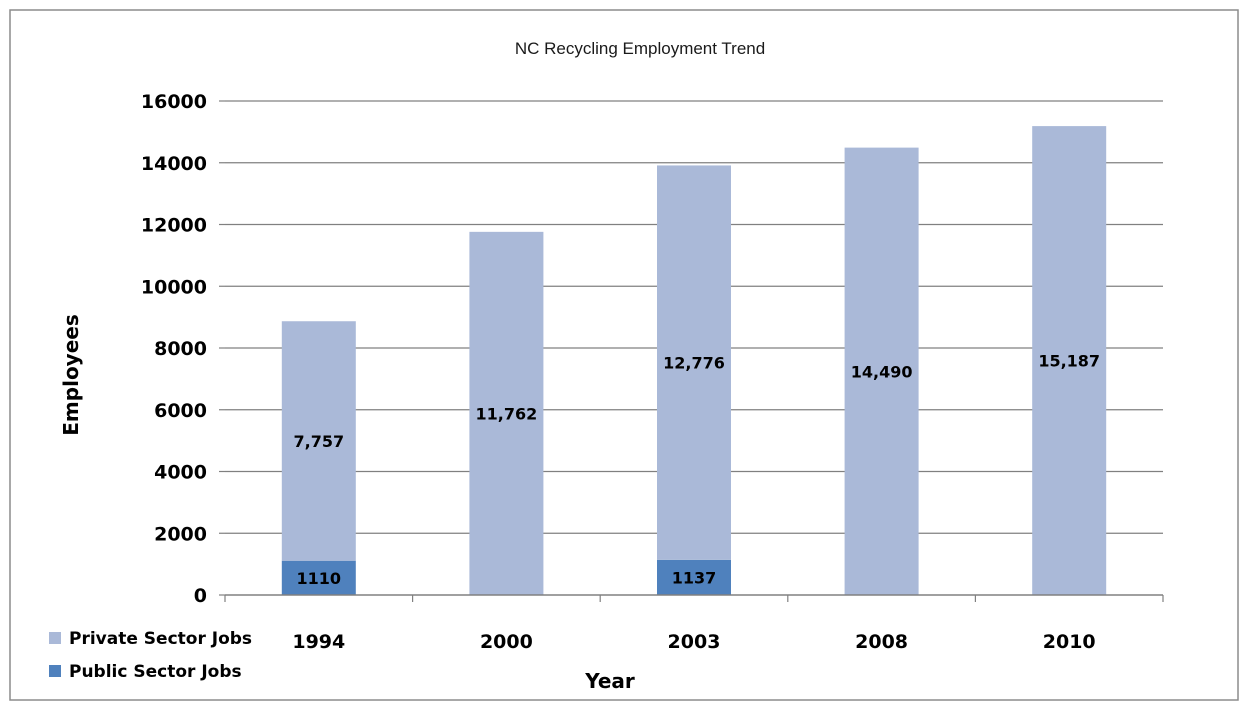  Describe the element at coordinates (881, 642) in the screenshot. I see `x-tick-label: 2008` at that location.